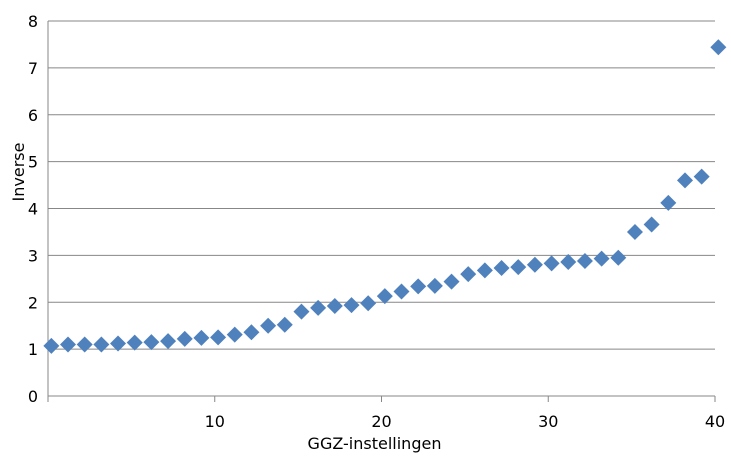  What do you see at coordinates (33, 68) in the screenshot?
I see `y-tick-label: 7` at bounding box center [33, 68].